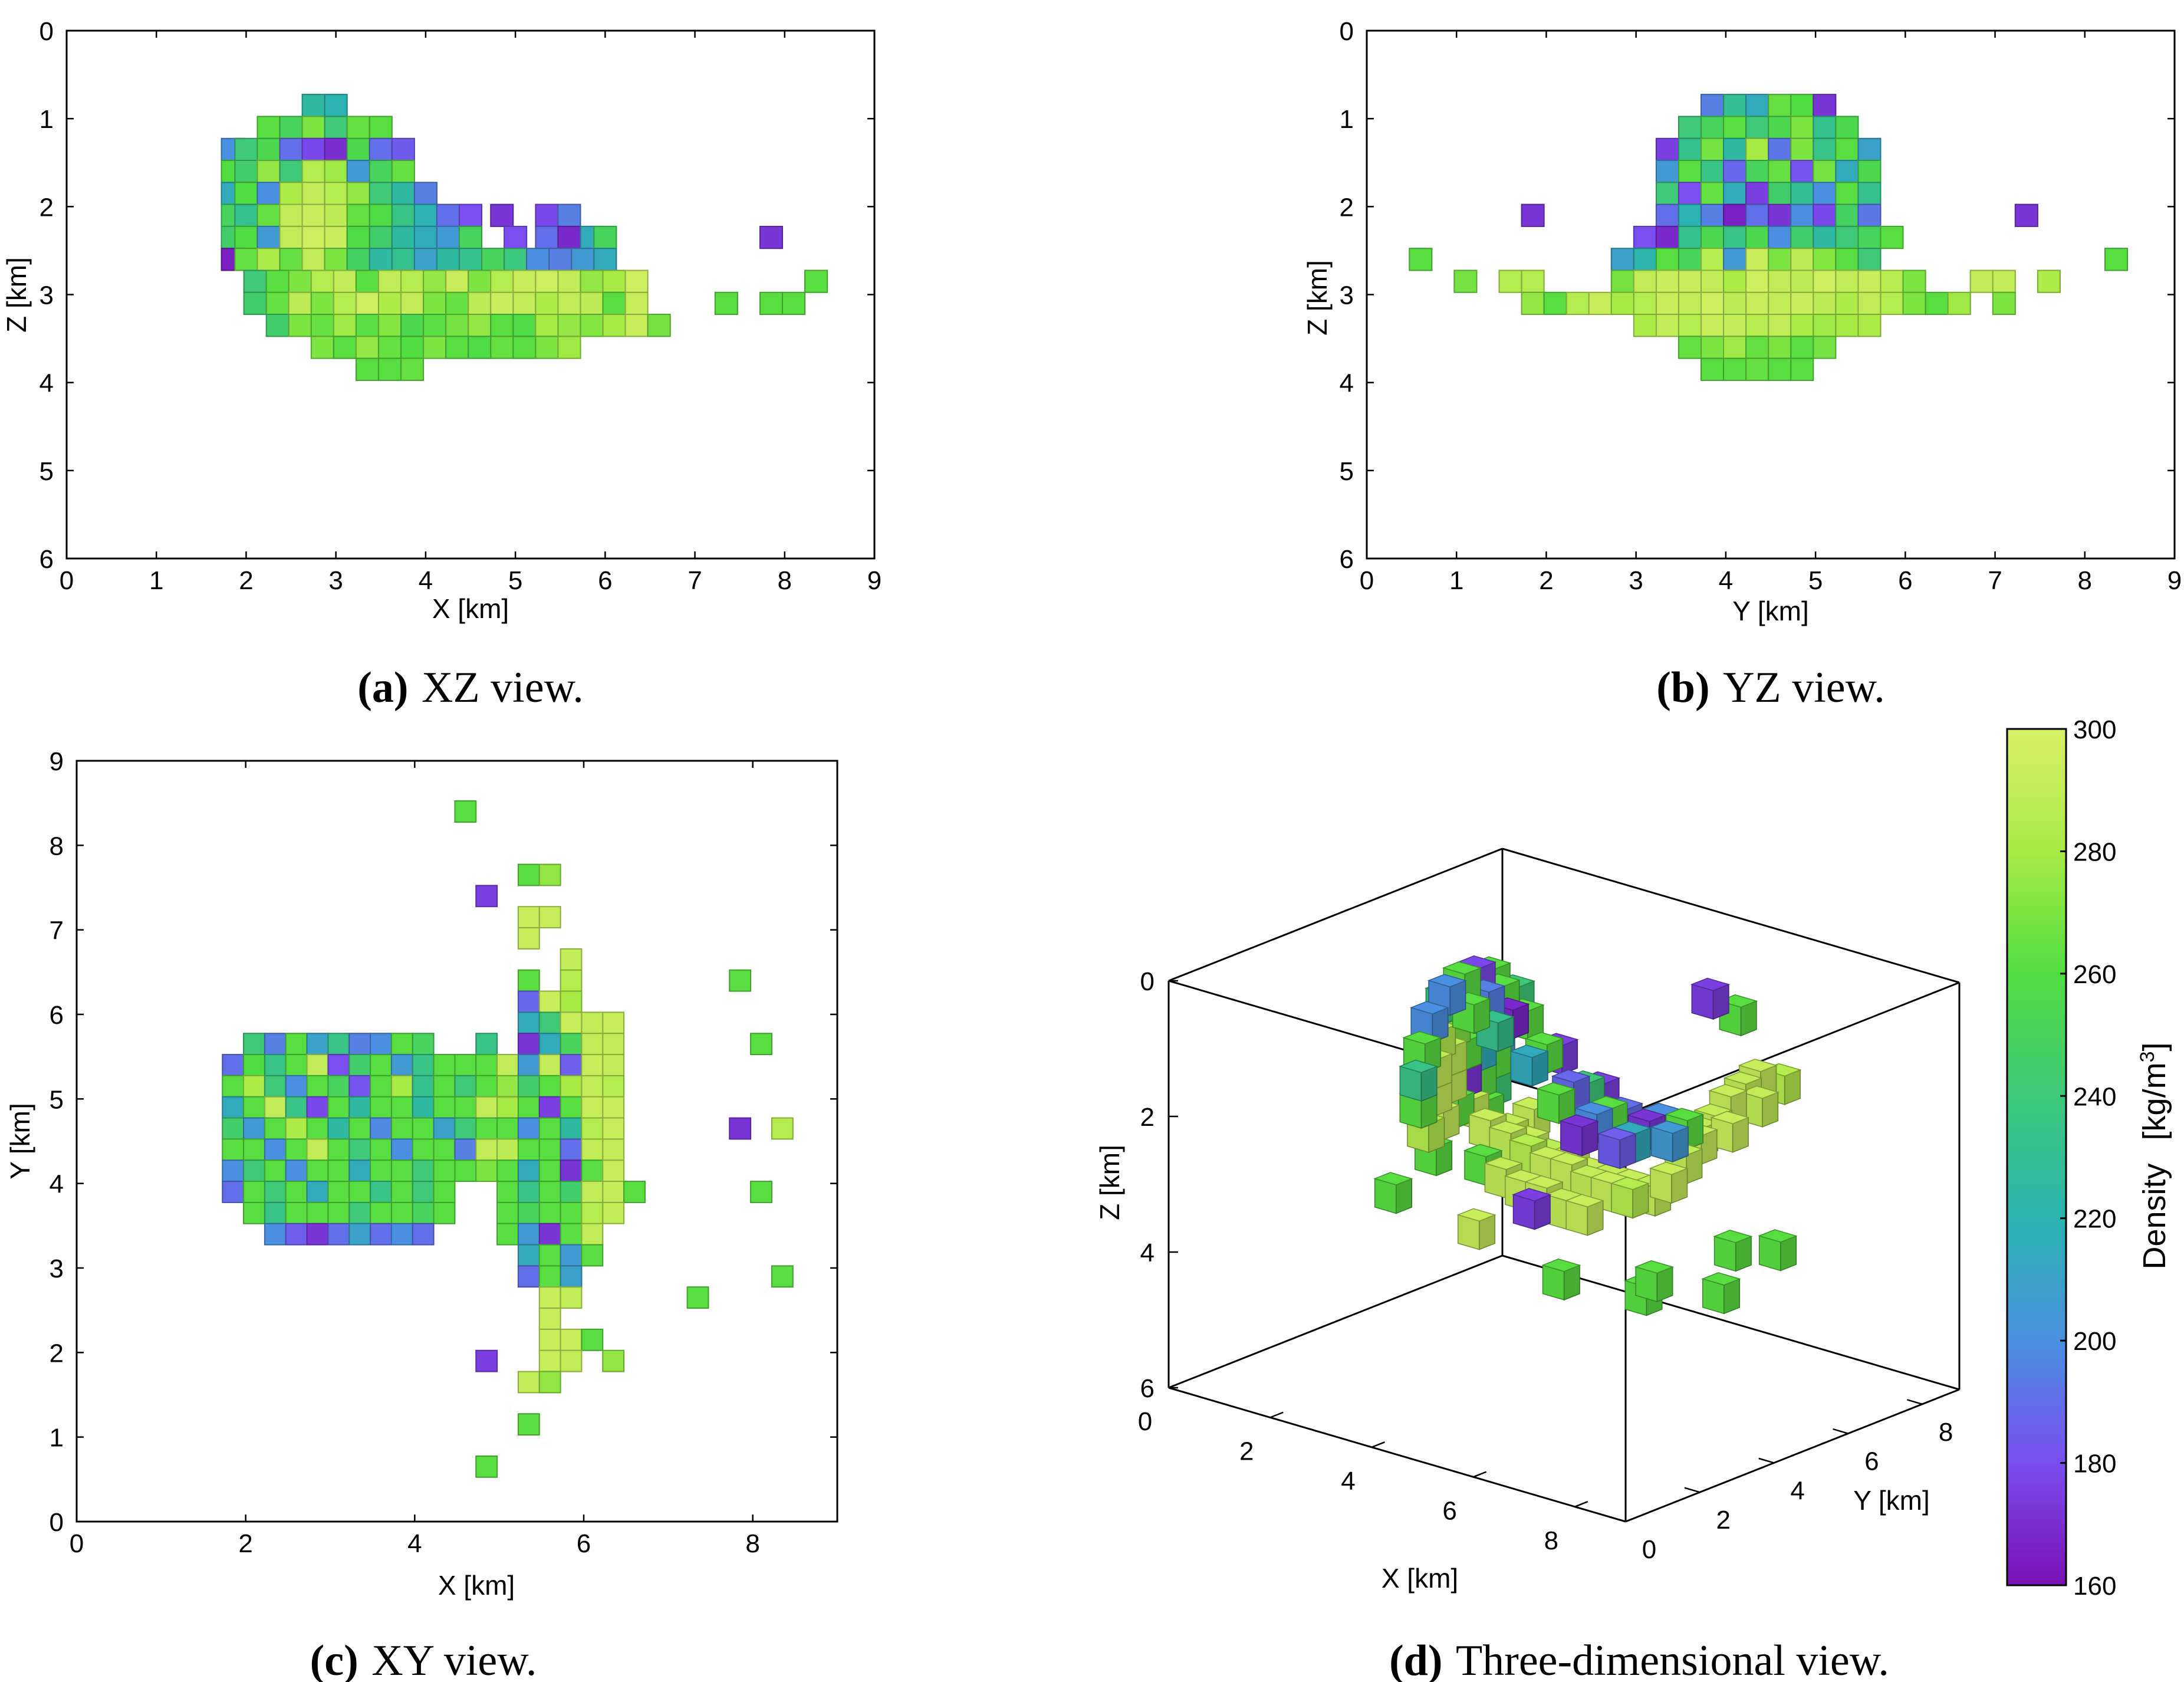 This screenshot has width=2184, height=1682. I want to click on panel-d-caption-text: Three-dimensional view., so click(1672, 1659).